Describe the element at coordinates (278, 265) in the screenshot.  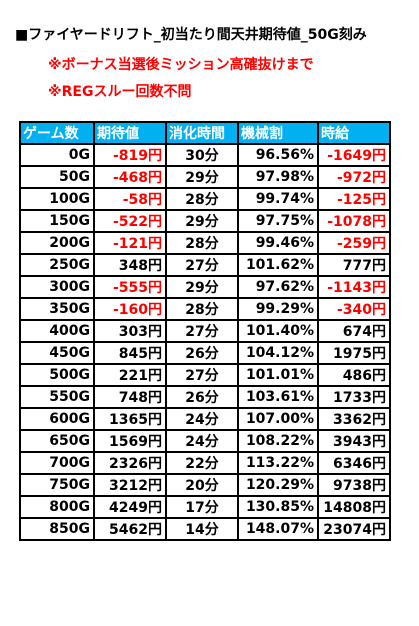
I see `cell-payout-rate: 101.62%` at that location.